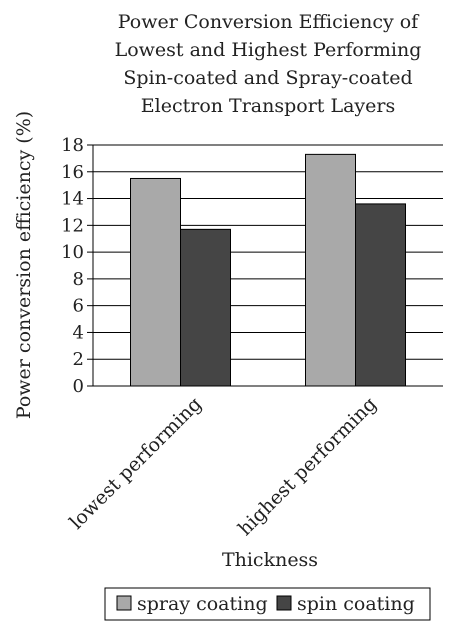  Describe the element at coordinates (269, 22) in the screenshot. I see `title-line: Power Conversion Efficiency of` at that location.